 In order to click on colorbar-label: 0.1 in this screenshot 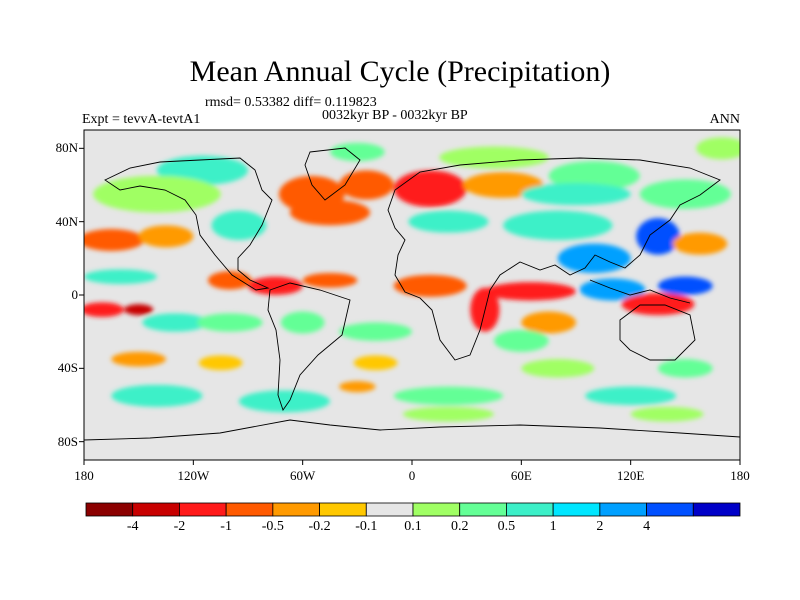, I will do `click(413, 526)`.